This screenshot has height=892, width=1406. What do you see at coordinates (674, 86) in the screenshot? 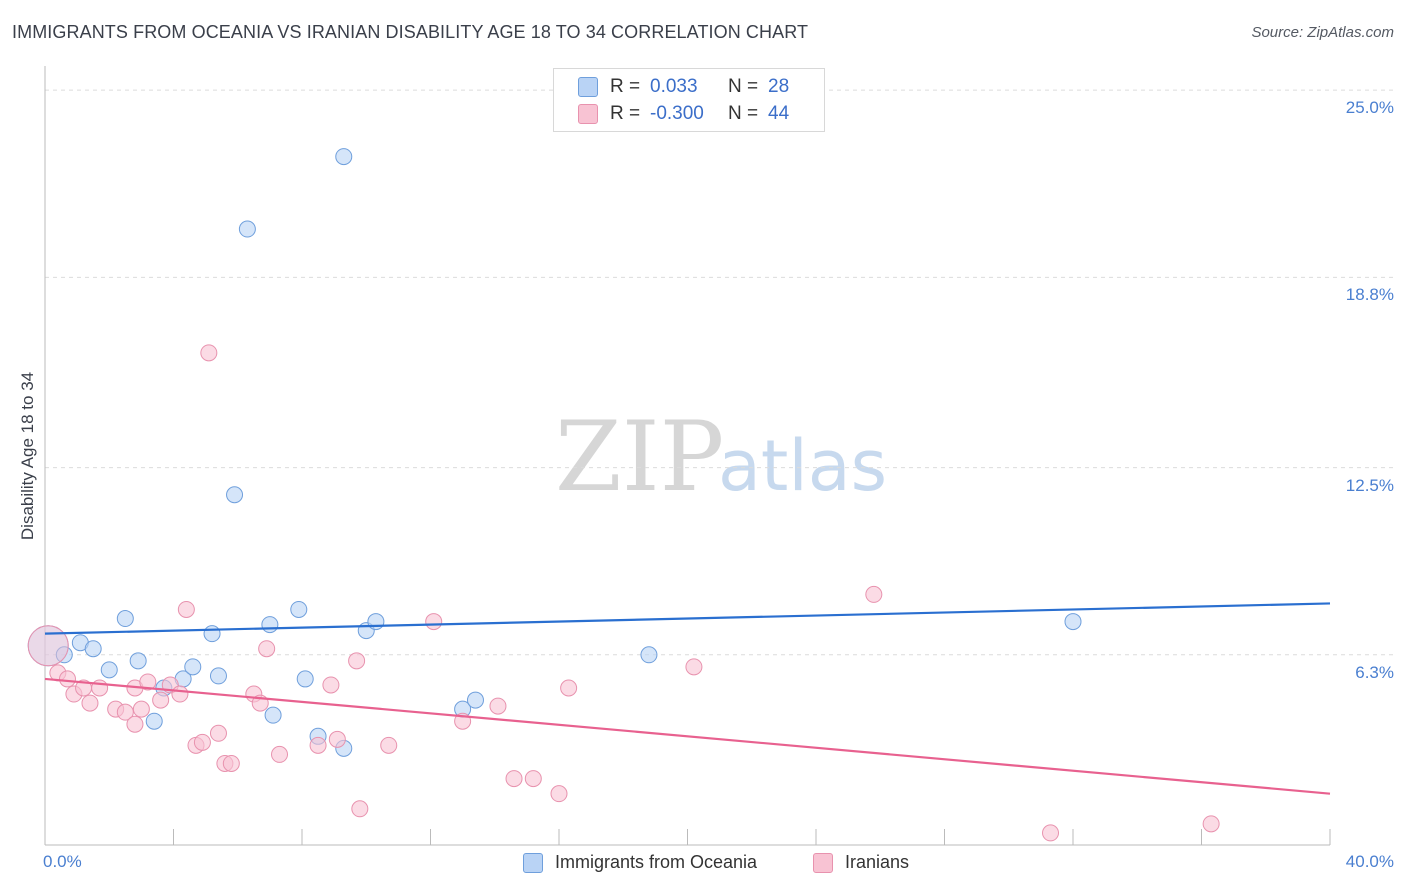
I see `oceania-r-value: 0.033` at bounding box center [674, 86].